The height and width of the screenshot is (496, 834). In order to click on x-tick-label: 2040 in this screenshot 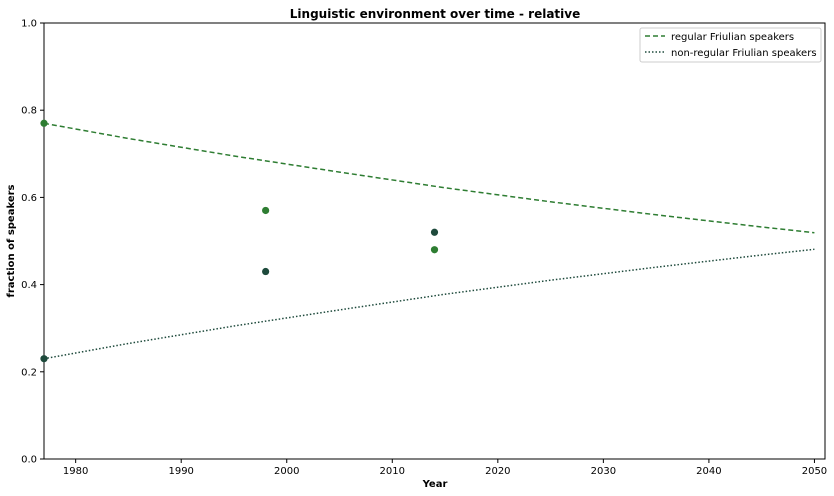, I will do `click(708, 471)`.